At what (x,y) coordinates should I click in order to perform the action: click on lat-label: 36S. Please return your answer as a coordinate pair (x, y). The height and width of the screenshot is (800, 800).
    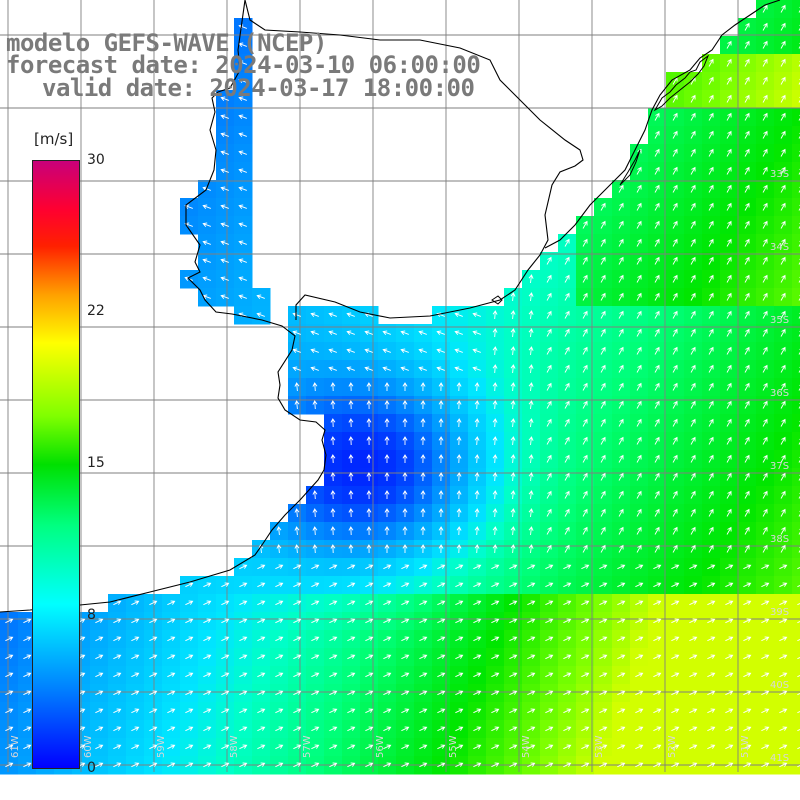
    Looking at the image, I should click on (779, 393).